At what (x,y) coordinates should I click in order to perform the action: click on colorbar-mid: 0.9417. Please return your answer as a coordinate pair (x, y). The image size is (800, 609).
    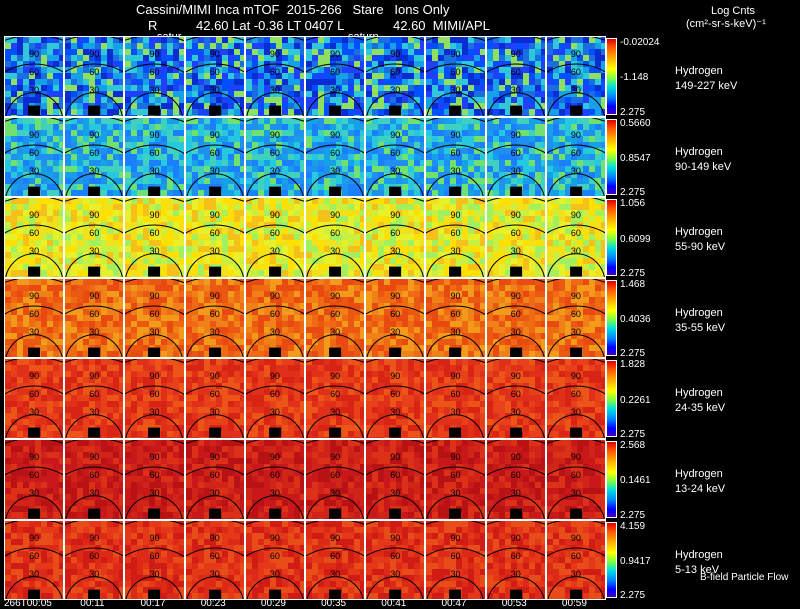
    Looking at the image, I should click on (635, 561).